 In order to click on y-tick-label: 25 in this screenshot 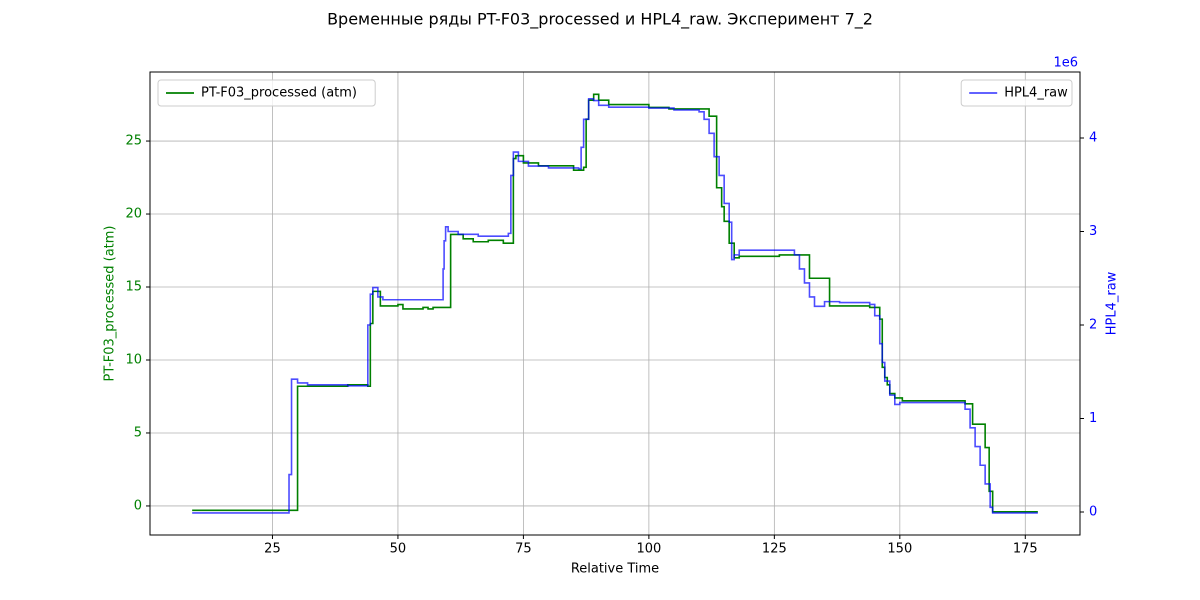, I will do `click(133, 141)`.